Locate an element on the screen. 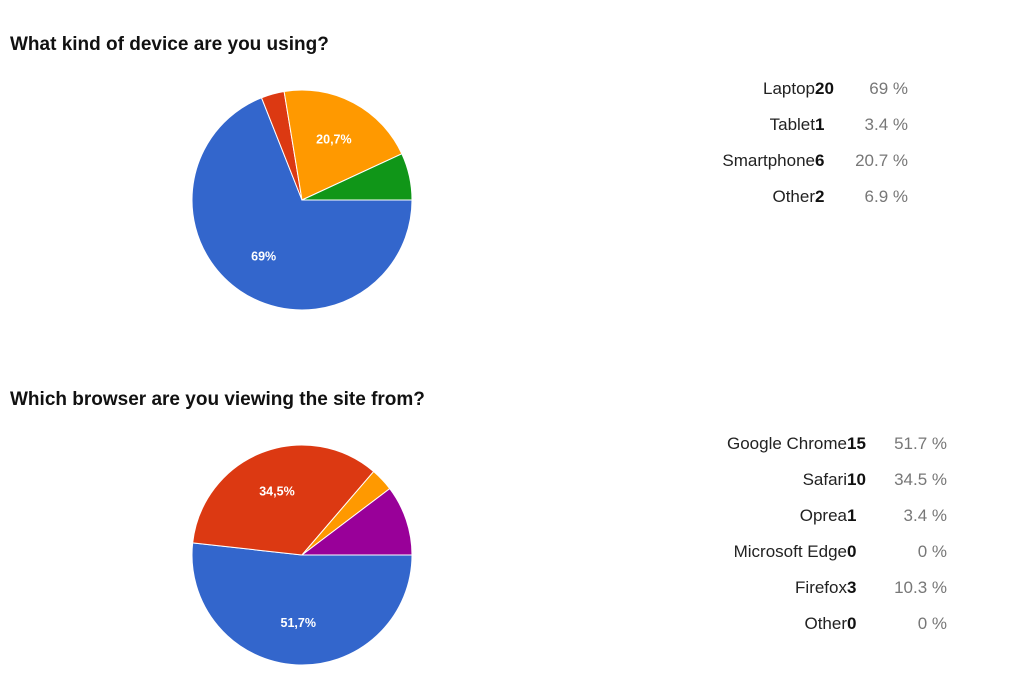 This screenshot has height=700, width=1030. pie-slice-other is located at coordinates (357, 177).